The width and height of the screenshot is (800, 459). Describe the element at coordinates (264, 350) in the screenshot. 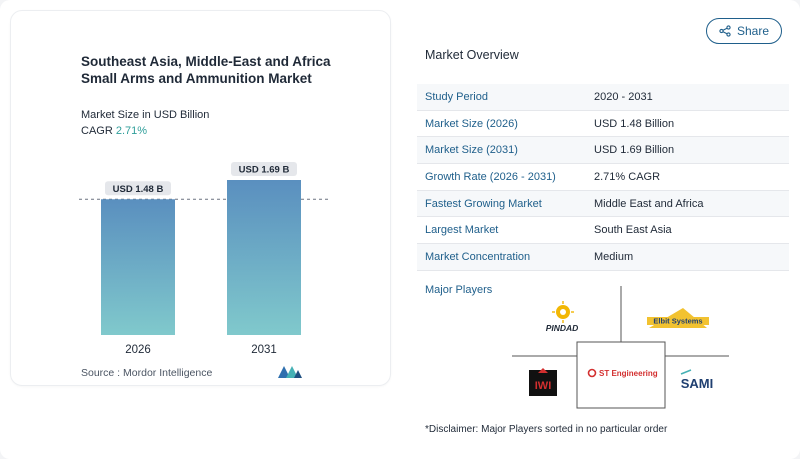

I see `category-label: 2031` at that location.